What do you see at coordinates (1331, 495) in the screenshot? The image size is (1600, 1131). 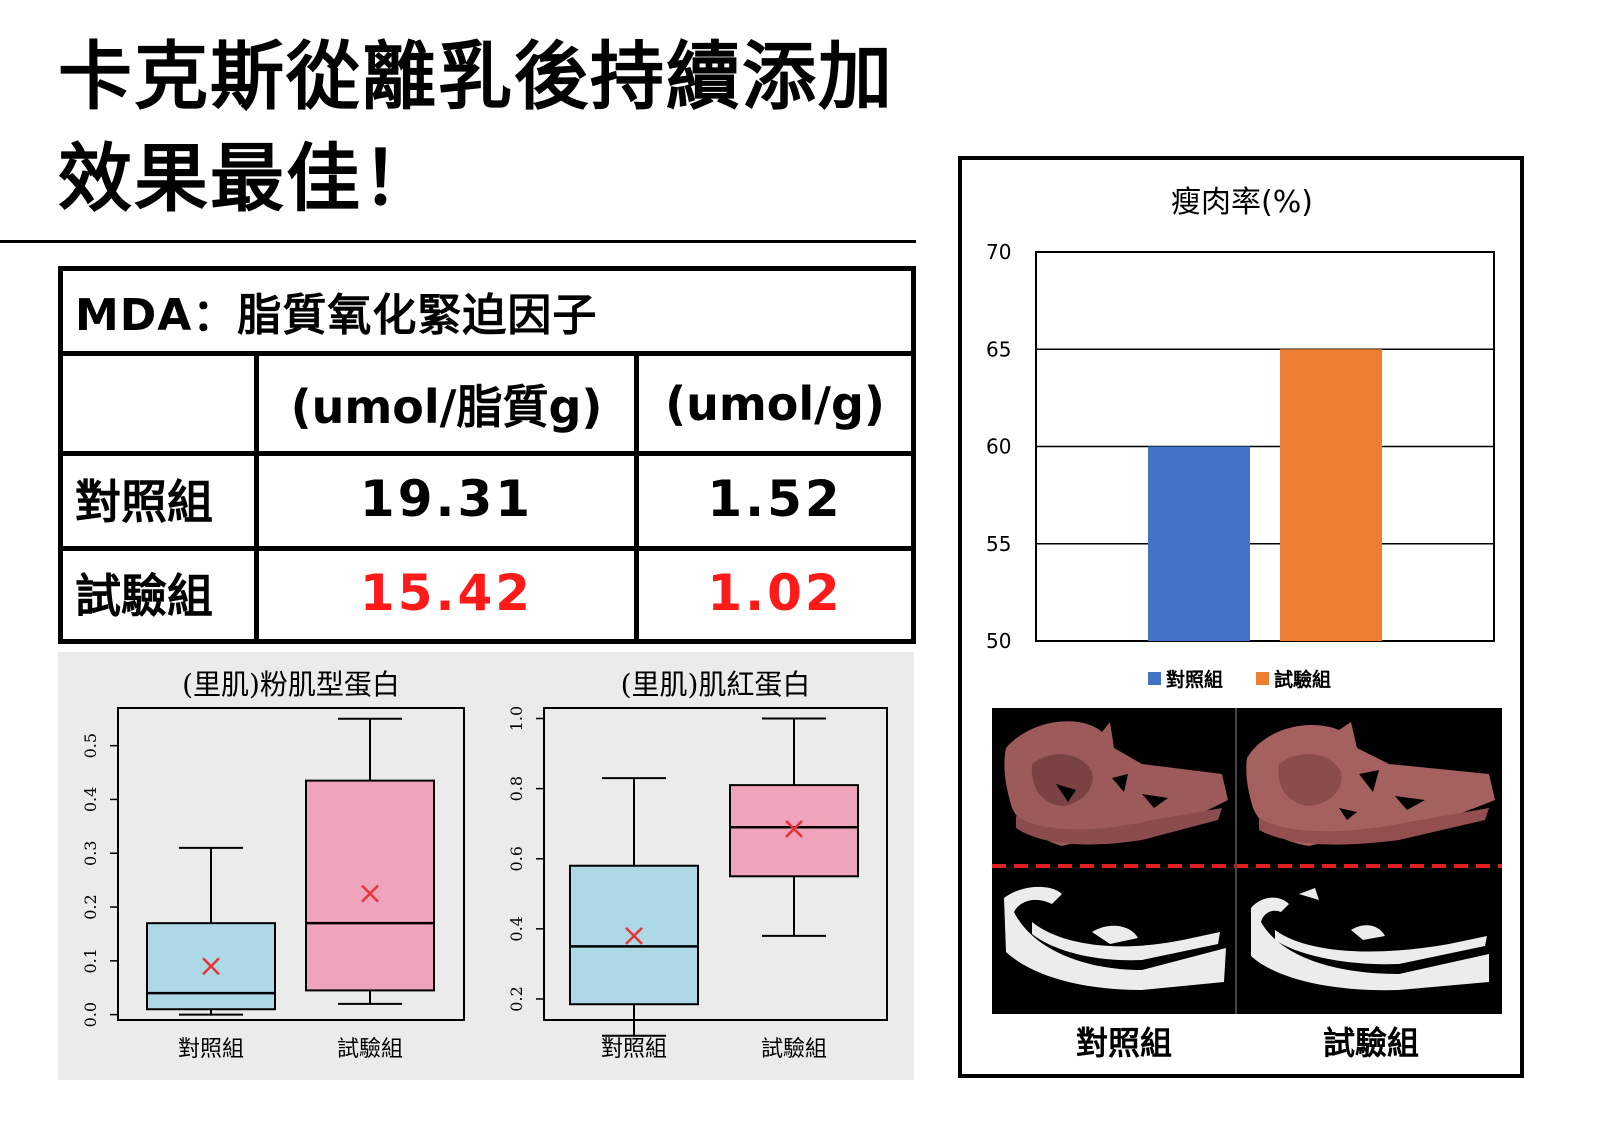 I see `bar-試驗組` at bounding box center [1331, 495].